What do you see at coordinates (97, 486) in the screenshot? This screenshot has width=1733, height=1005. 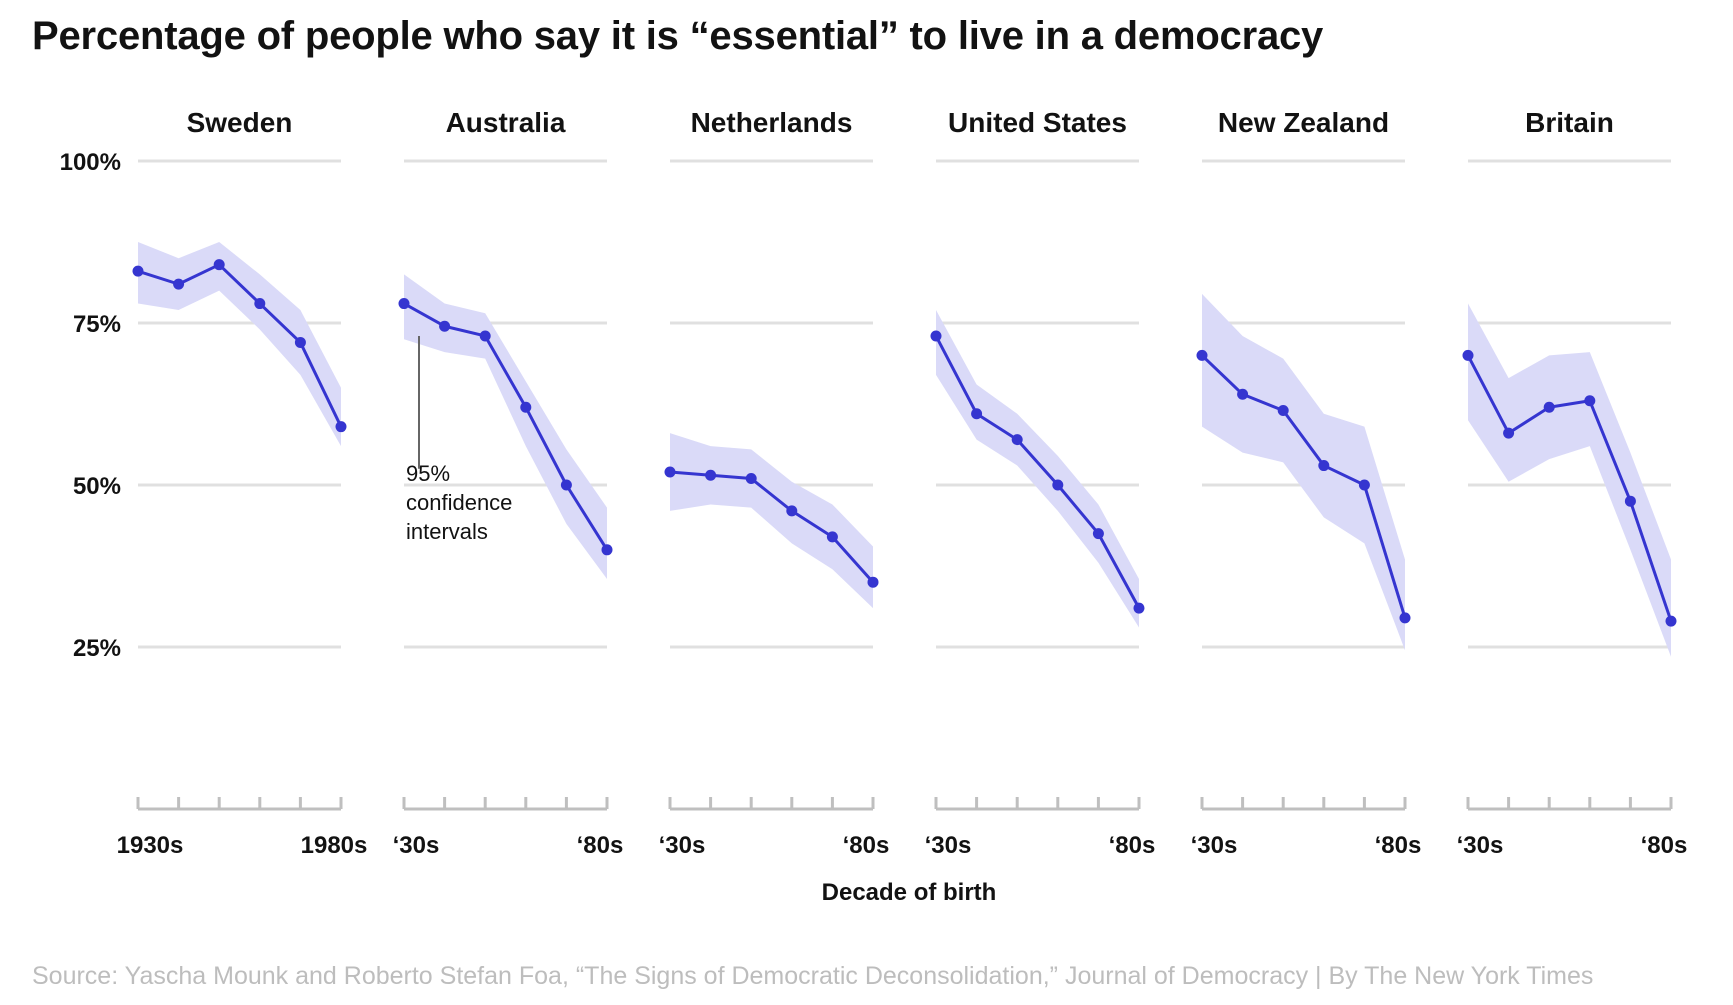 I see `y-tick-label: 50%` at bounding box center [97, 486].